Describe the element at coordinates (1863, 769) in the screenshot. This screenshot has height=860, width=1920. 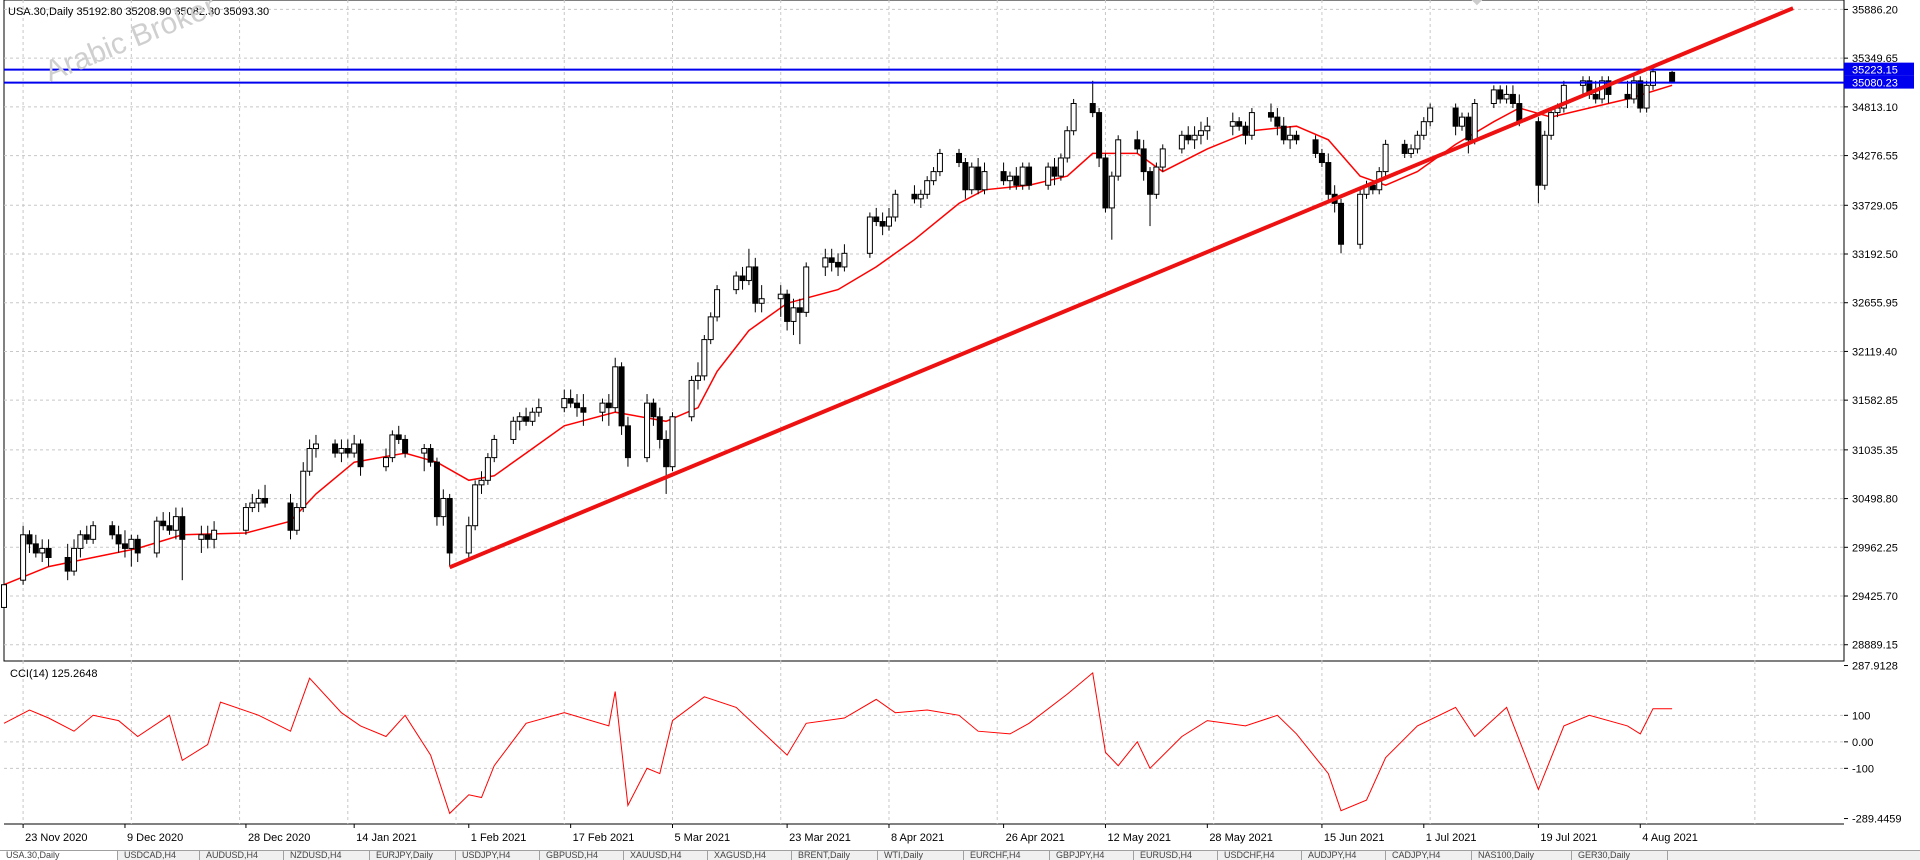
I see `cci-y-tick-label: -100` at that location.